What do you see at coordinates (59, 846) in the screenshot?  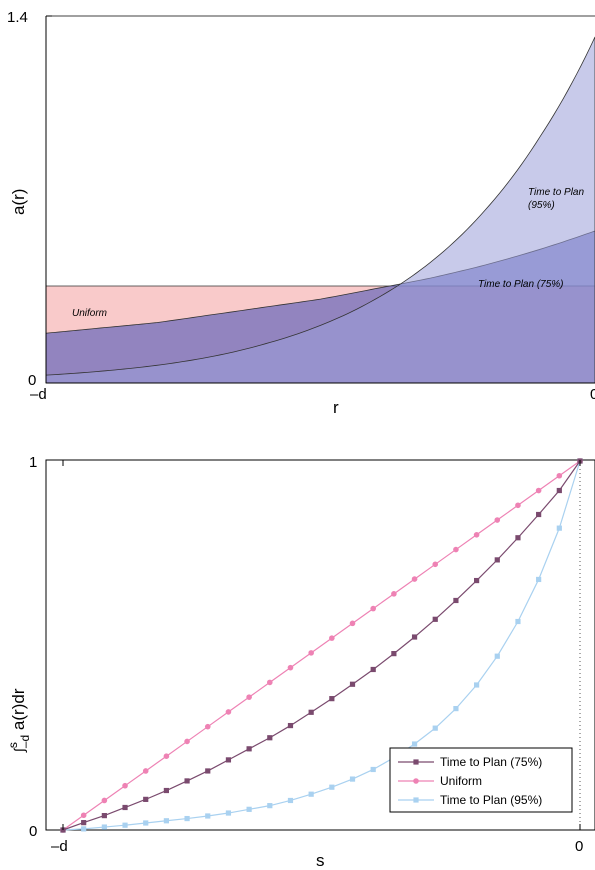 I see `bottom-x-tick-label-left: –d` at bounding box center [59, 846].